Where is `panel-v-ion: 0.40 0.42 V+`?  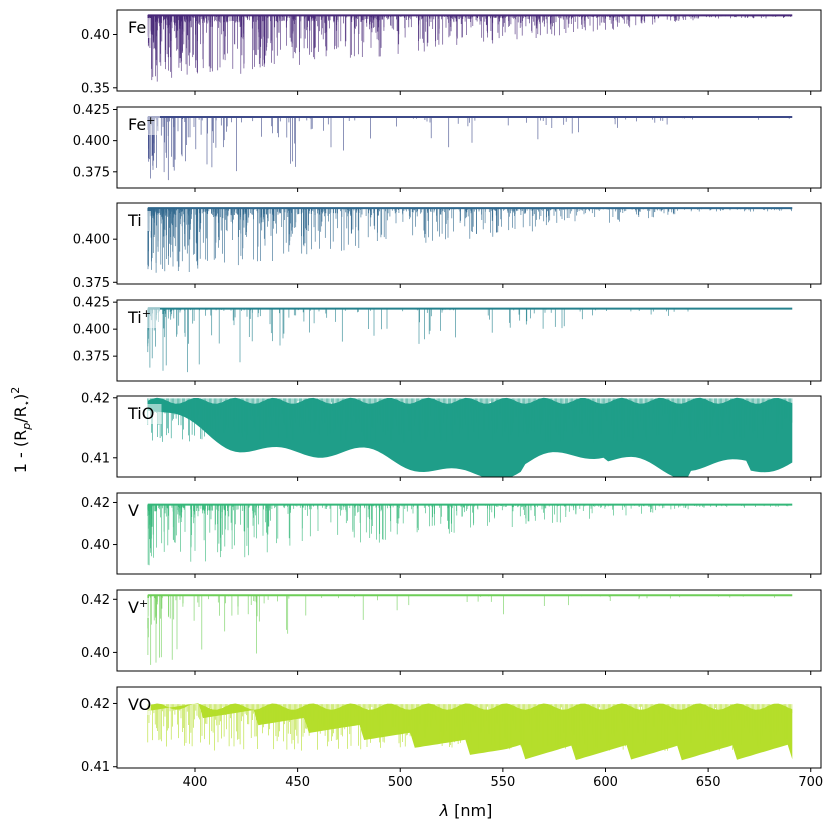
panel-v-ion: 0.40 0.42 V+ is located at coordinates (451, 632).